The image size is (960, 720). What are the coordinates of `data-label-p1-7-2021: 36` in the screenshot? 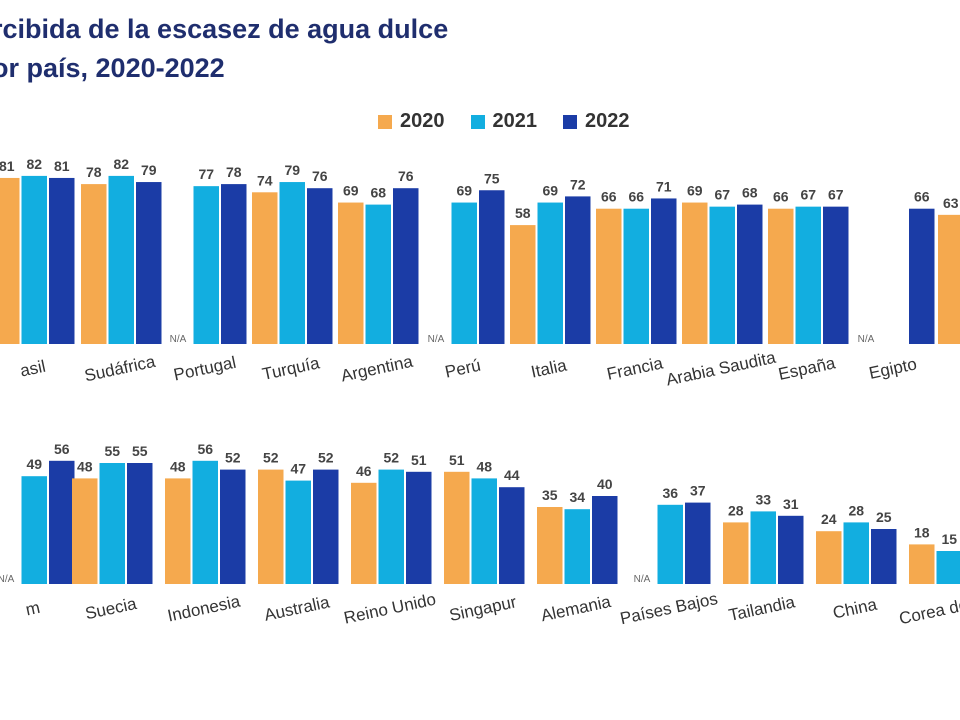 It's located at (670, 493).